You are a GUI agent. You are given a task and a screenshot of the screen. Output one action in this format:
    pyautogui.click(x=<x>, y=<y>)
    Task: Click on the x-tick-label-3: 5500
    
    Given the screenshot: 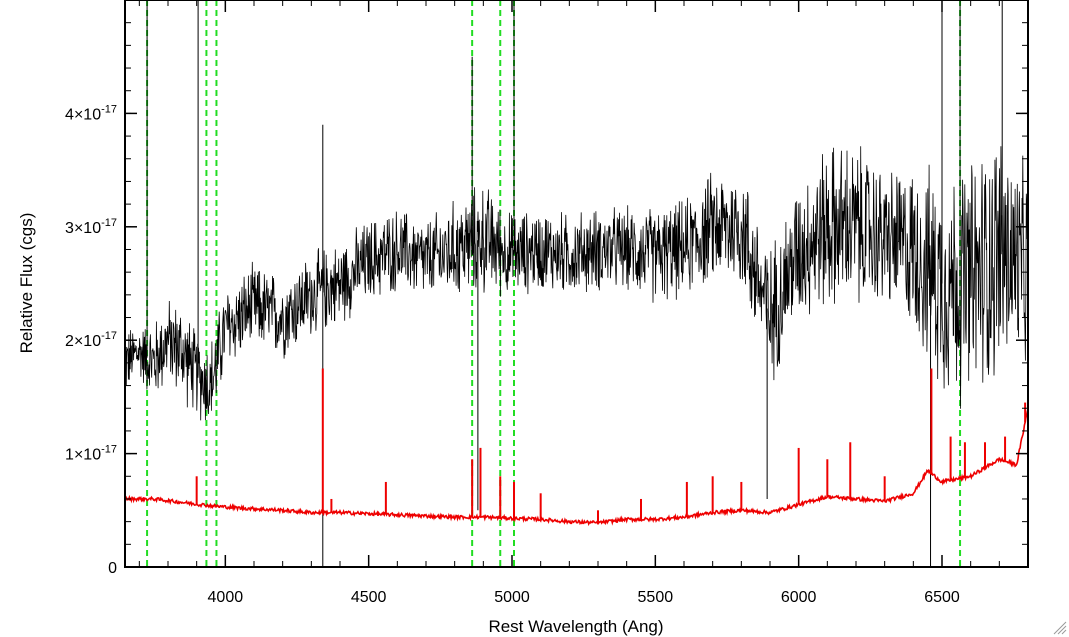 What is the action you would take?
    pyautogui.click(x=656, y=597)
    